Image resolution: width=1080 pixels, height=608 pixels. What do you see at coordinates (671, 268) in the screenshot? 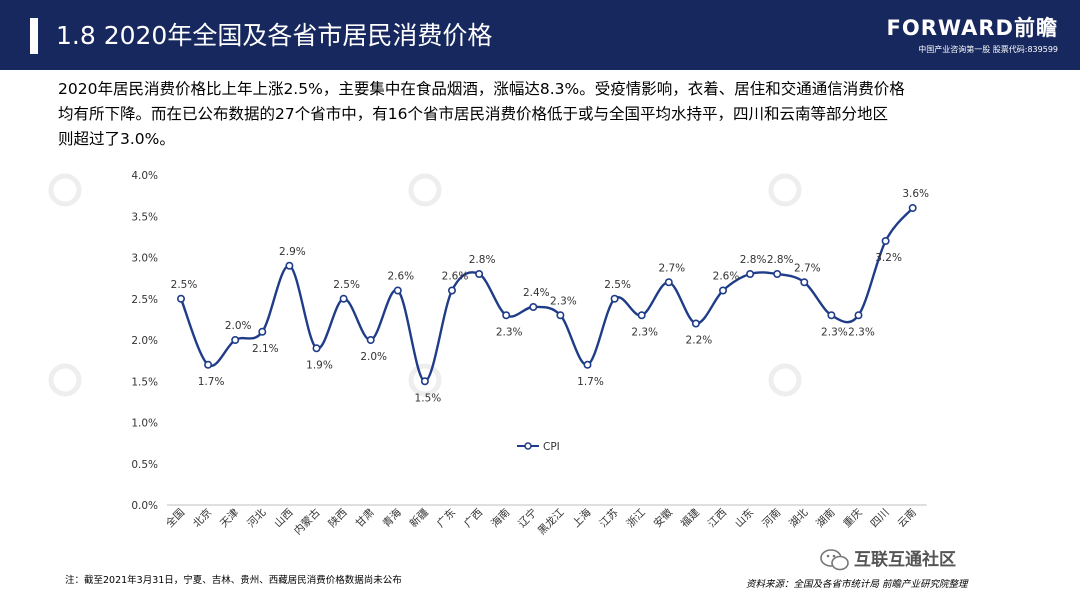
I see `data-label: 2.7%` at bounding box center [671, 268].